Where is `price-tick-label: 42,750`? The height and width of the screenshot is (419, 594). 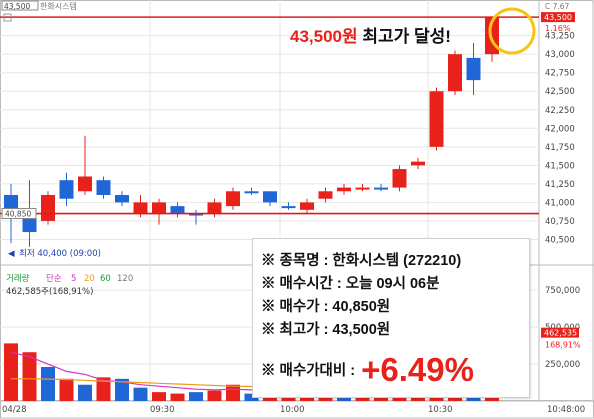 price-tick-label: 42,750 is located at coordinates (560, 74).